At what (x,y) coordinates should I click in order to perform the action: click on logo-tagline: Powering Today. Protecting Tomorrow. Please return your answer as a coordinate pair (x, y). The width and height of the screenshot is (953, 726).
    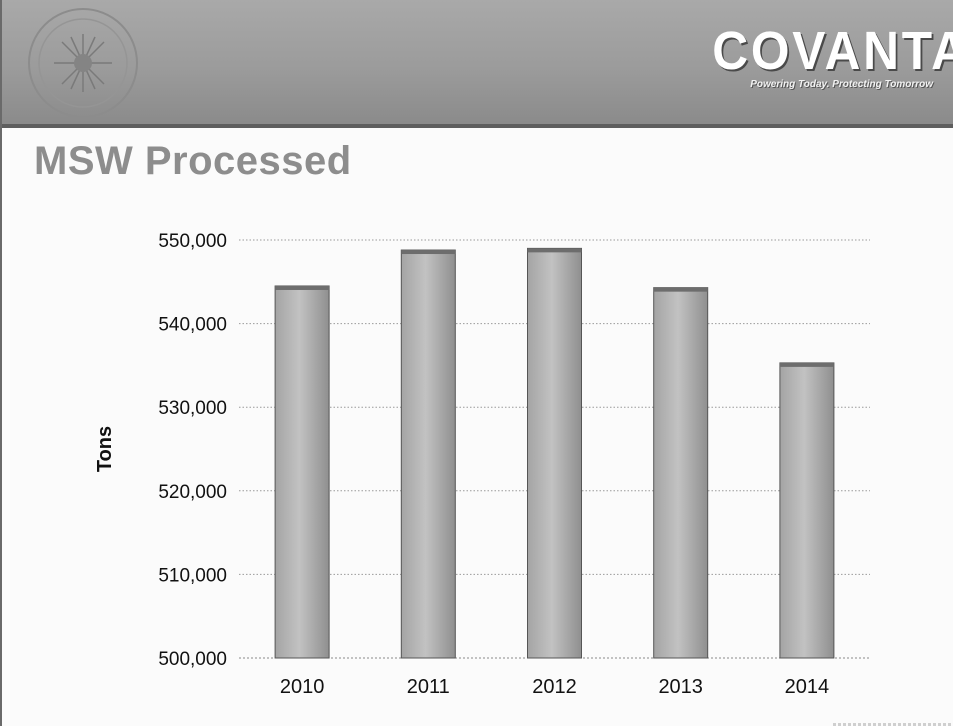
    Looking at the image, I should click on (841, 84).